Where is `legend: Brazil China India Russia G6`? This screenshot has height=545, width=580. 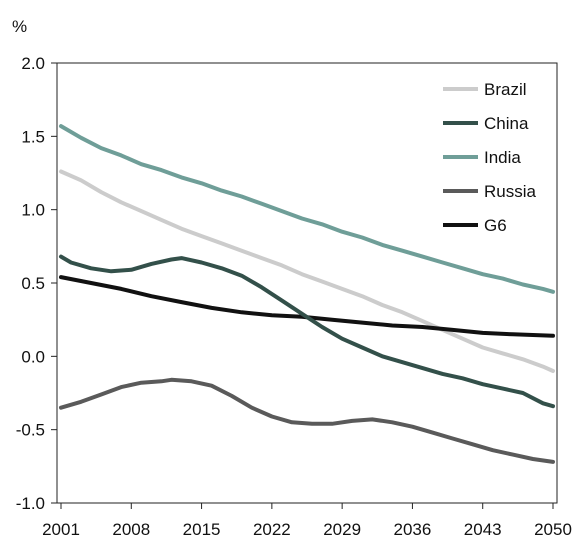
legend: Brazil China India Russia G6 is located at coordinates (490, 157).